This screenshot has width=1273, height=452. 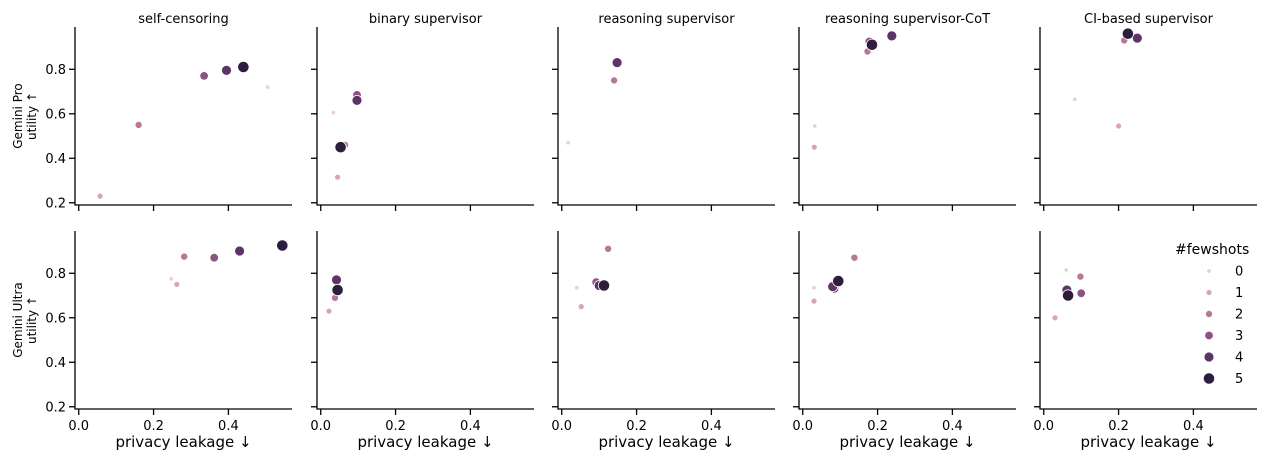 I want to click on row-label-1: Gemini Proutility ↑, so click(x=25, y=116).